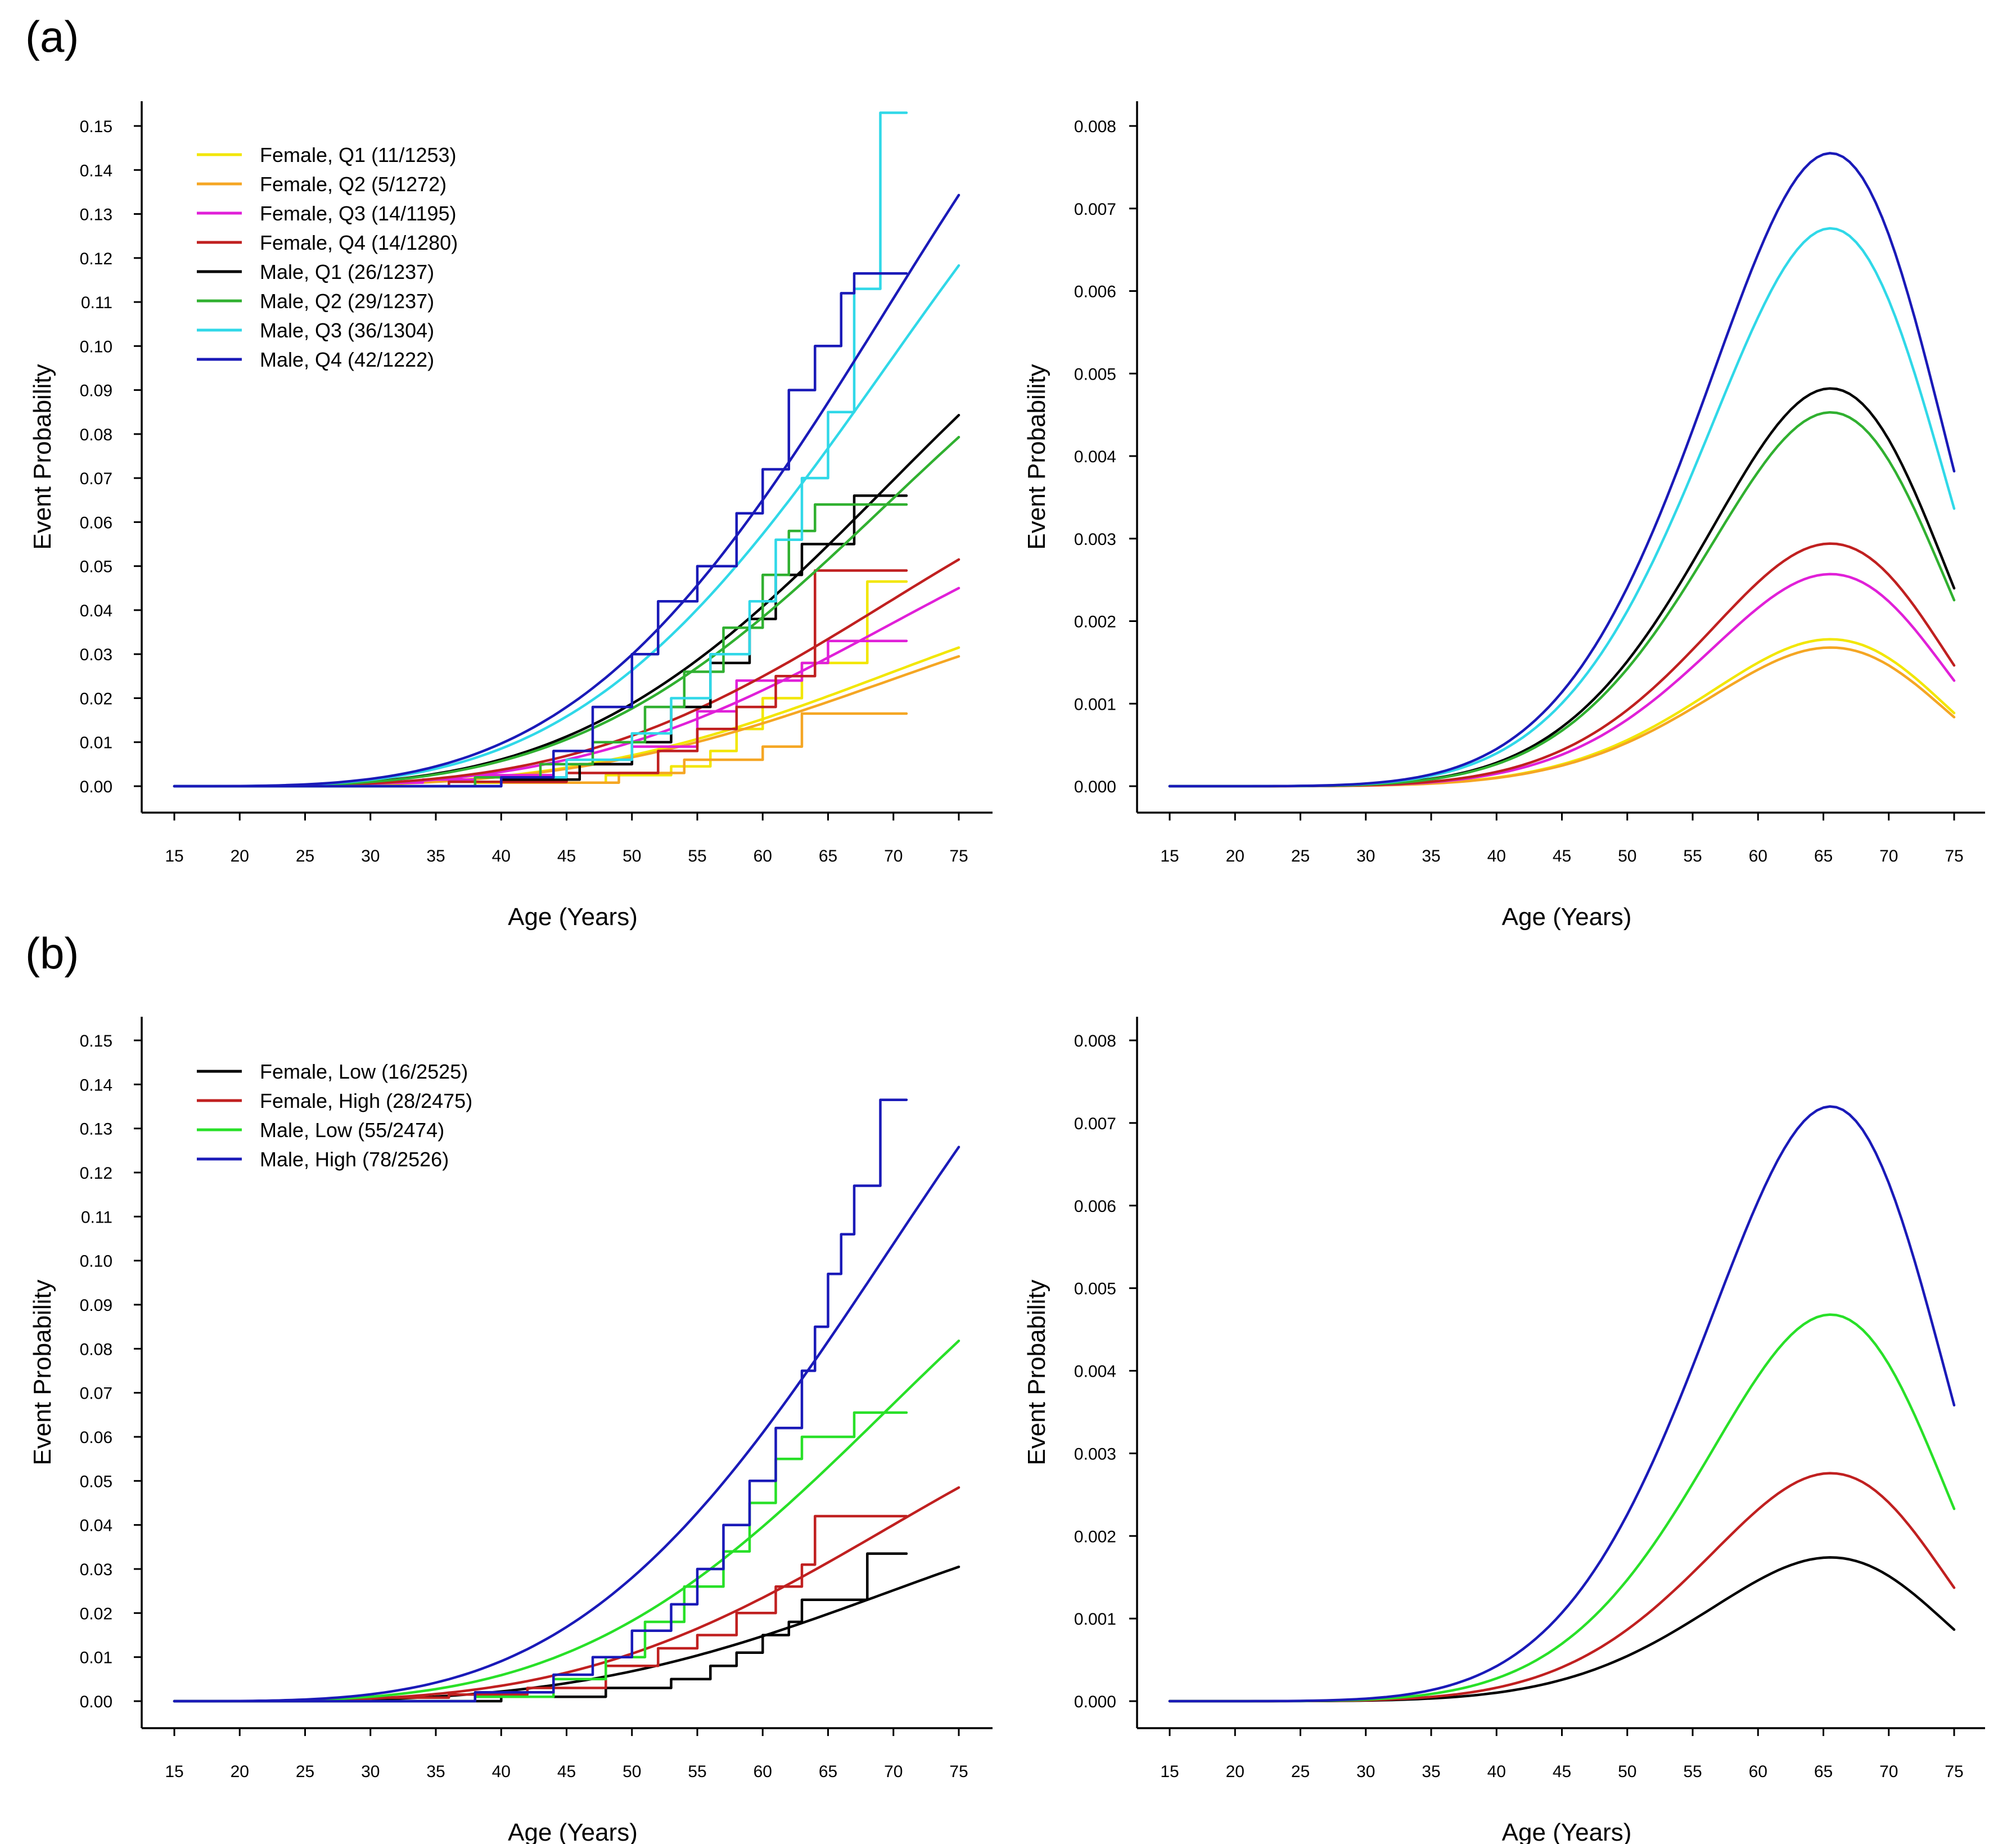  Describe the element at coordinates (355, 1159) in the screenshot. I see `legend-entry: Male, High (78/2526)` at that location.